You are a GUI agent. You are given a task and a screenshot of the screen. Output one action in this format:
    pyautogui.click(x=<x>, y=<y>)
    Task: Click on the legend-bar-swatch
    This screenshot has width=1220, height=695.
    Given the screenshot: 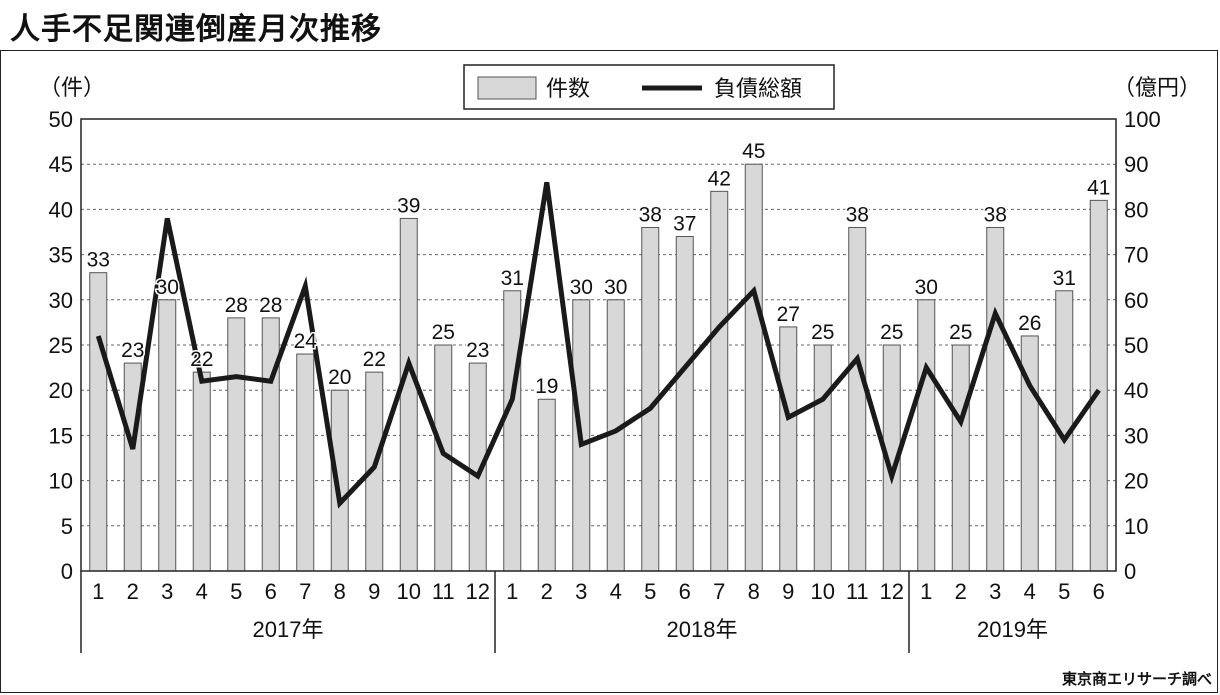 What is the action you would take?
    pyautogui.click(x=507, y=88)
    